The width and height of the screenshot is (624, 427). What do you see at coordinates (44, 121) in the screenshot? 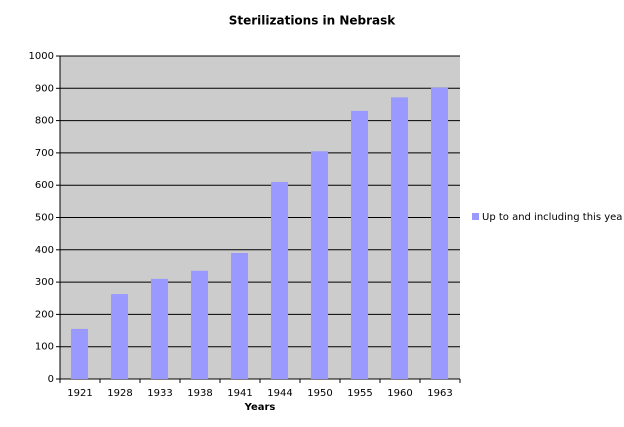
I see `y-tick-label: 800` at bounding box center [44, 121].